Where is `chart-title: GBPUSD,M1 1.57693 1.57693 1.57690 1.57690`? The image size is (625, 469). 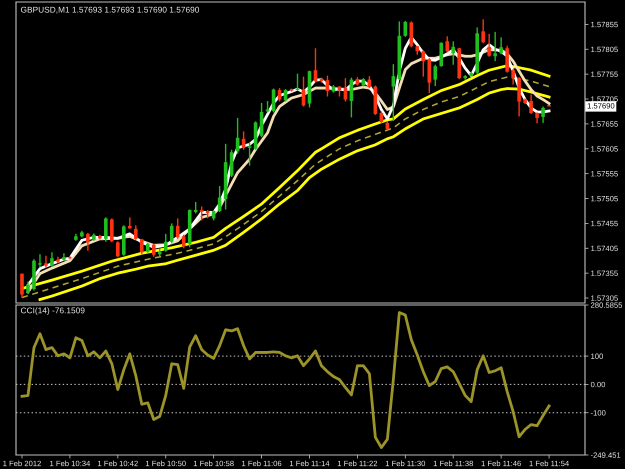
chart-title: GBPUSD,M1 1.57693 1.57693 1.57690 1.57690 is located at coordinates (110, 10).